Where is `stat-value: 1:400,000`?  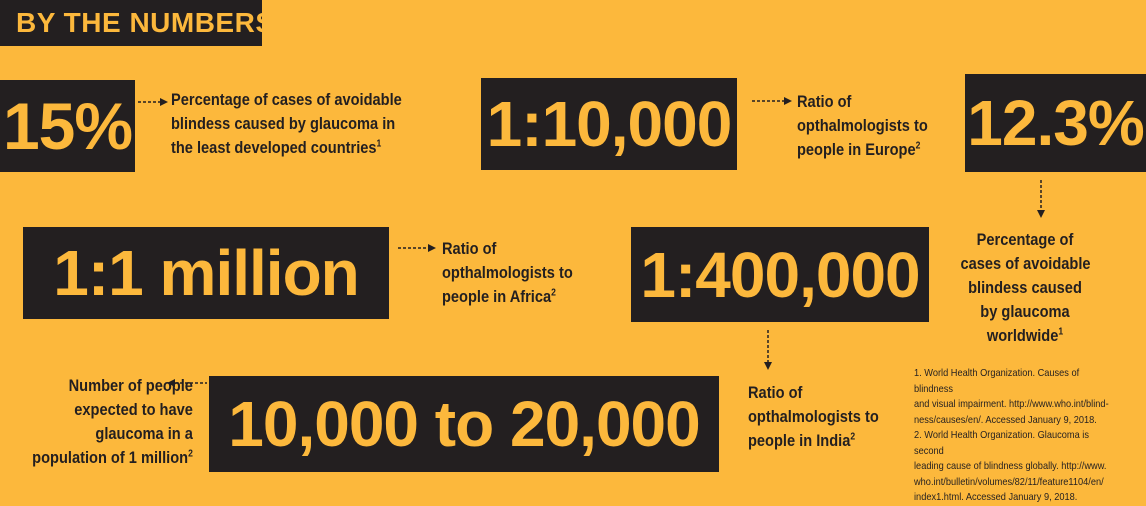
stat-value: 1:400,000 is located at coordinates (780, 274).